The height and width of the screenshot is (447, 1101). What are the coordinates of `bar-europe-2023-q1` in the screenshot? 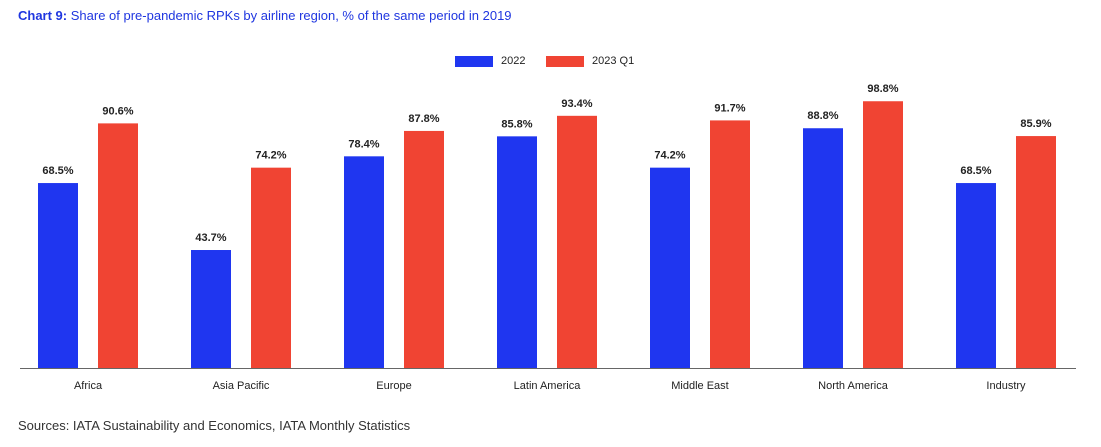 It's located at (424, 249).